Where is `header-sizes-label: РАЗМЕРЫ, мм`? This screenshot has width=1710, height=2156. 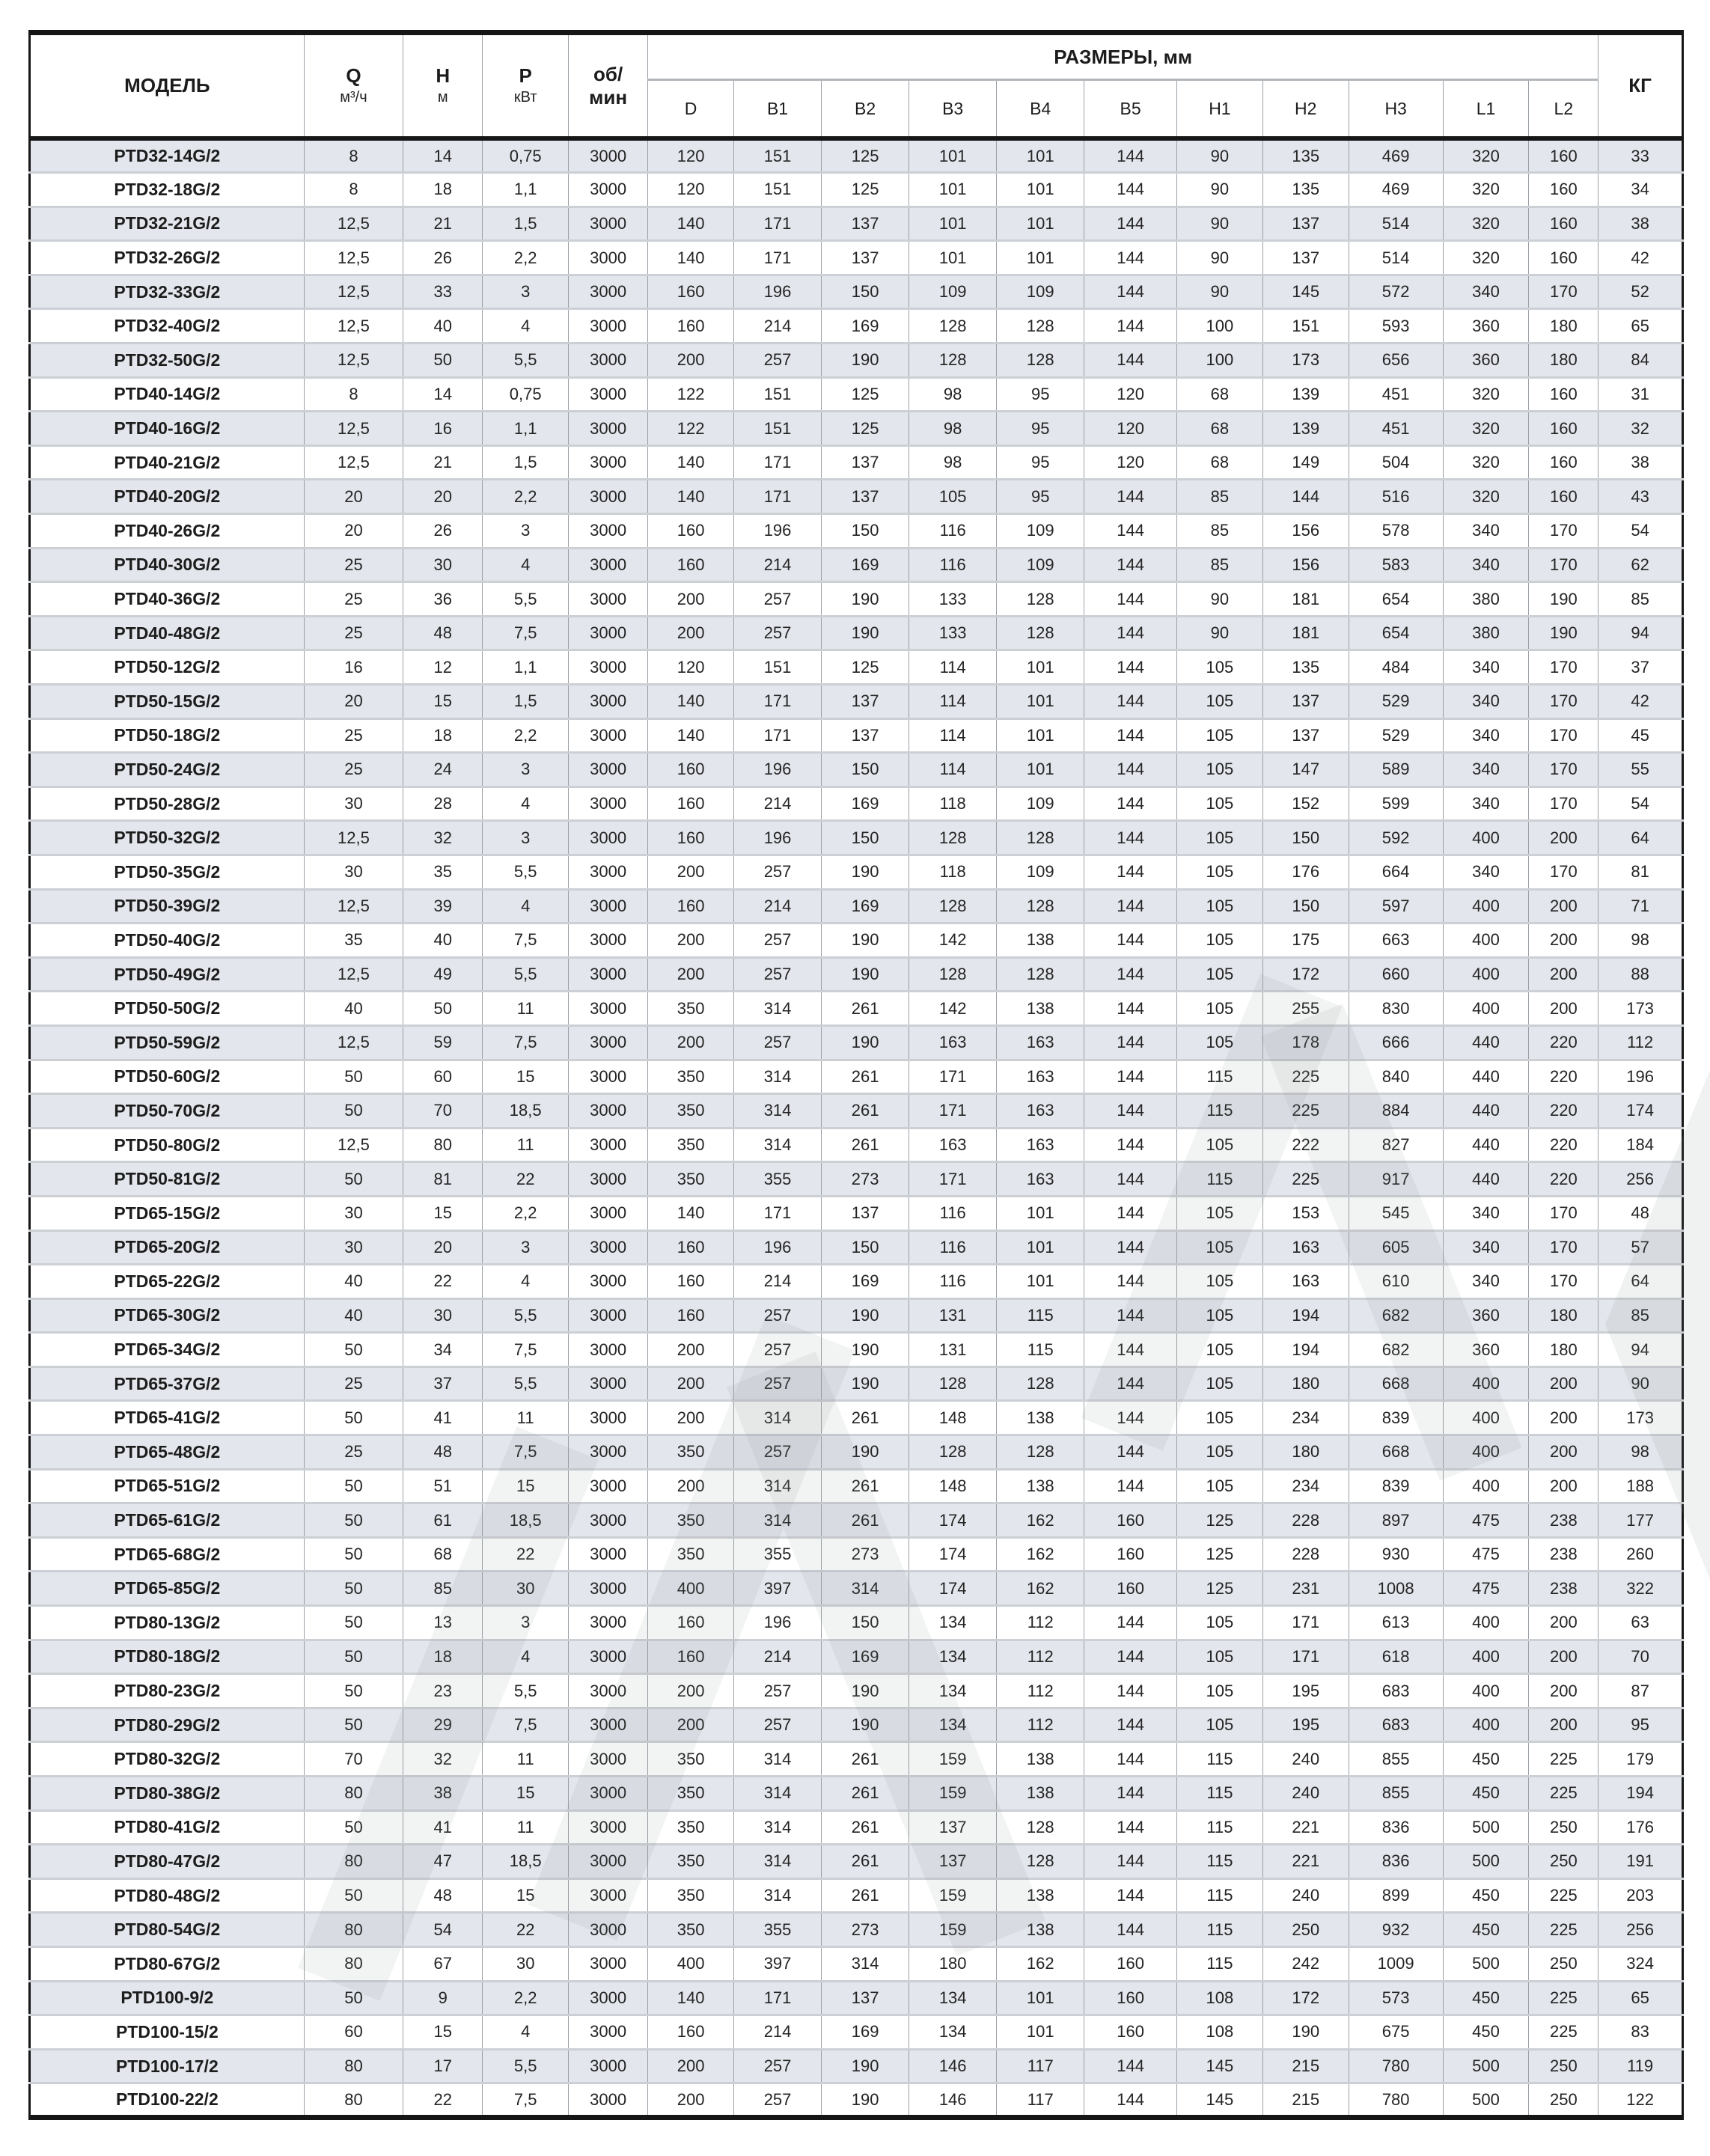 header-sizes-label: РАЗМЕРЫ, мм is located at coordinates (1123, 56).